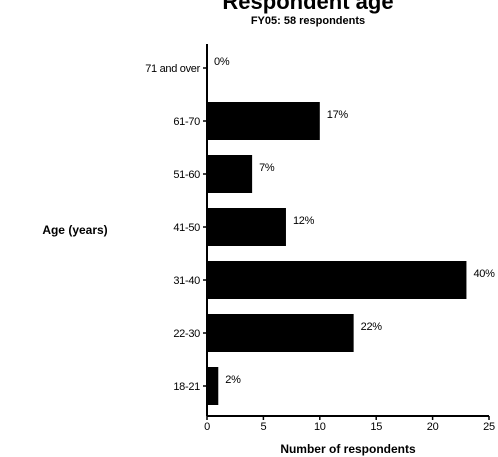 This screenshot has height=457, width=498. Describe the element at coordinates (74, 230) in the screenshot. I see `y-axis-title: Age (years)` at that location.